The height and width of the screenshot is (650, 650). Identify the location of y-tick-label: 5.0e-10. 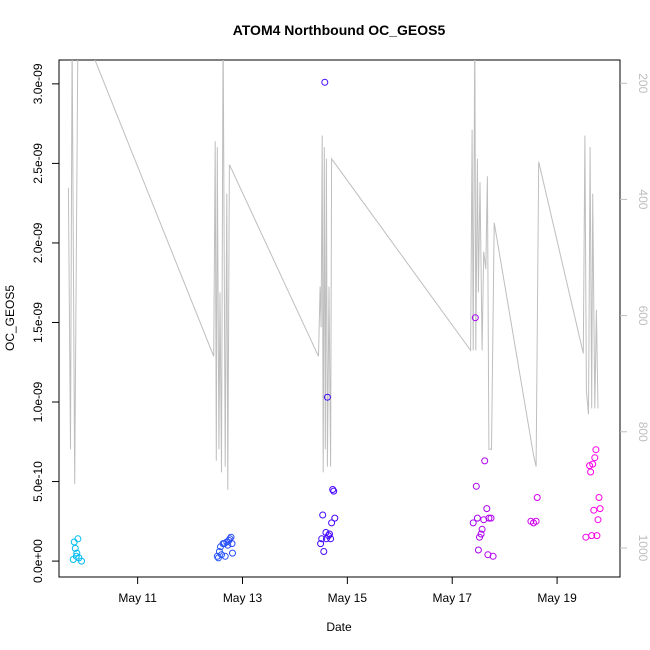
(38, 481).